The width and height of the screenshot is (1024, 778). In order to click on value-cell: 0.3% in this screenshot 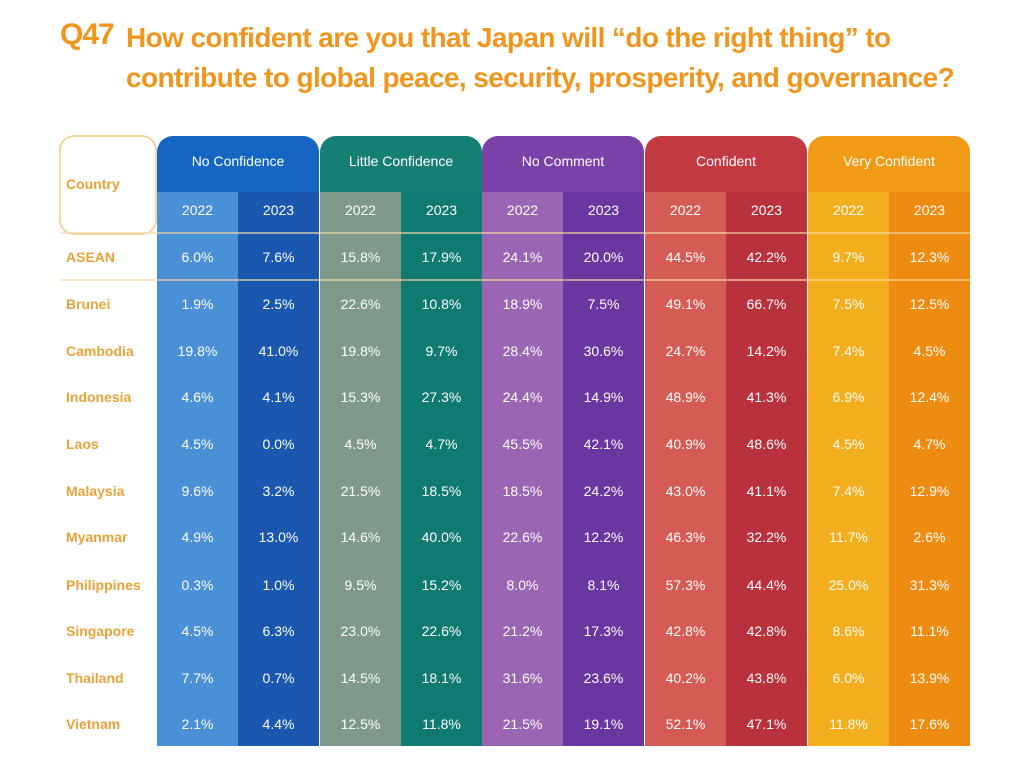, I will do `click(198, 585)`.